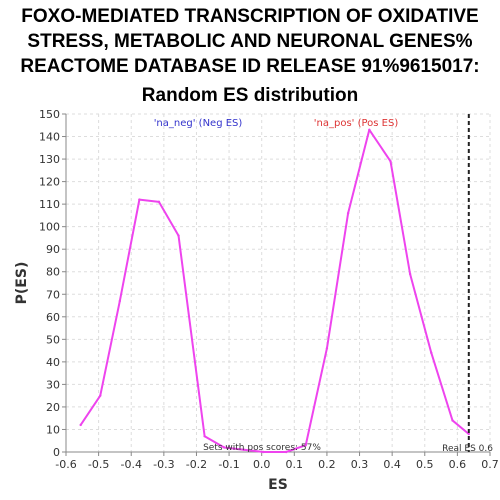  What do you see at coordinates (130, 464) in the screenshot?
I see `x-tick-label-2: -0.4` at bounding box center [130, 464].